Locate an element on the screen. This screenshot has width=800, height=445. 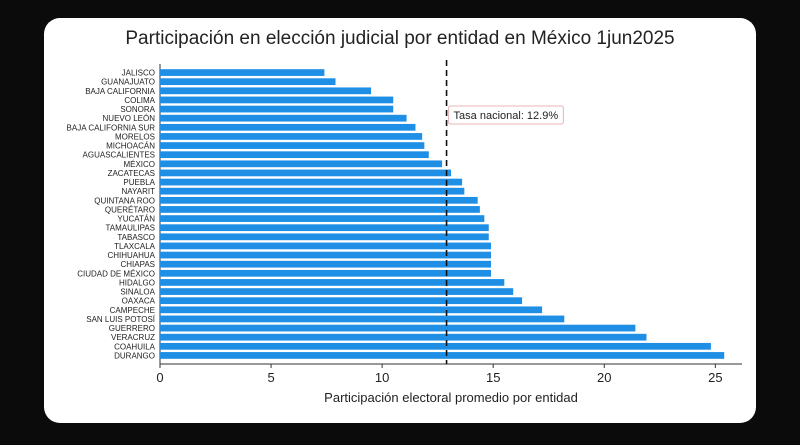
category-label: ZACATECAS is located at coordinates (131, 173).